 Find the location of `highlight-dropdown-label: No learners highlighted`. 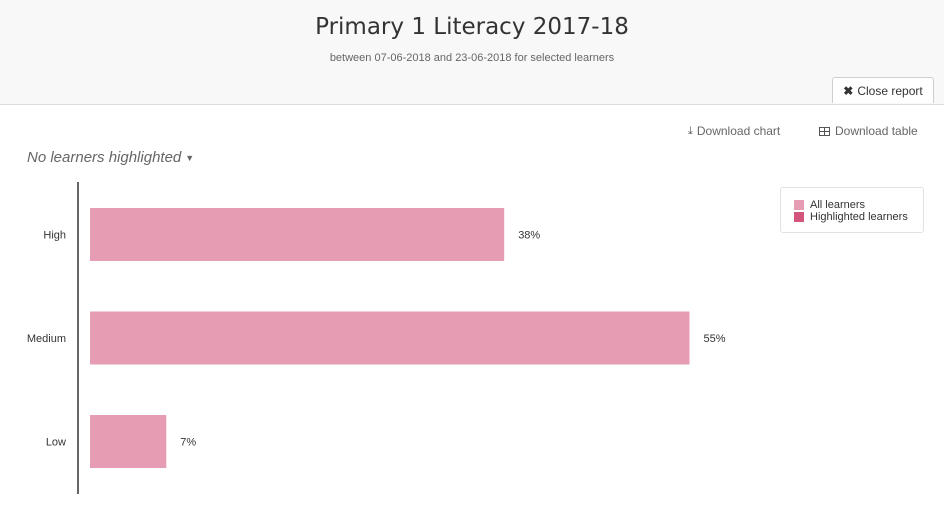

highlight-dropdown-label: No learners highlighted is located at coordinates (104, 157).